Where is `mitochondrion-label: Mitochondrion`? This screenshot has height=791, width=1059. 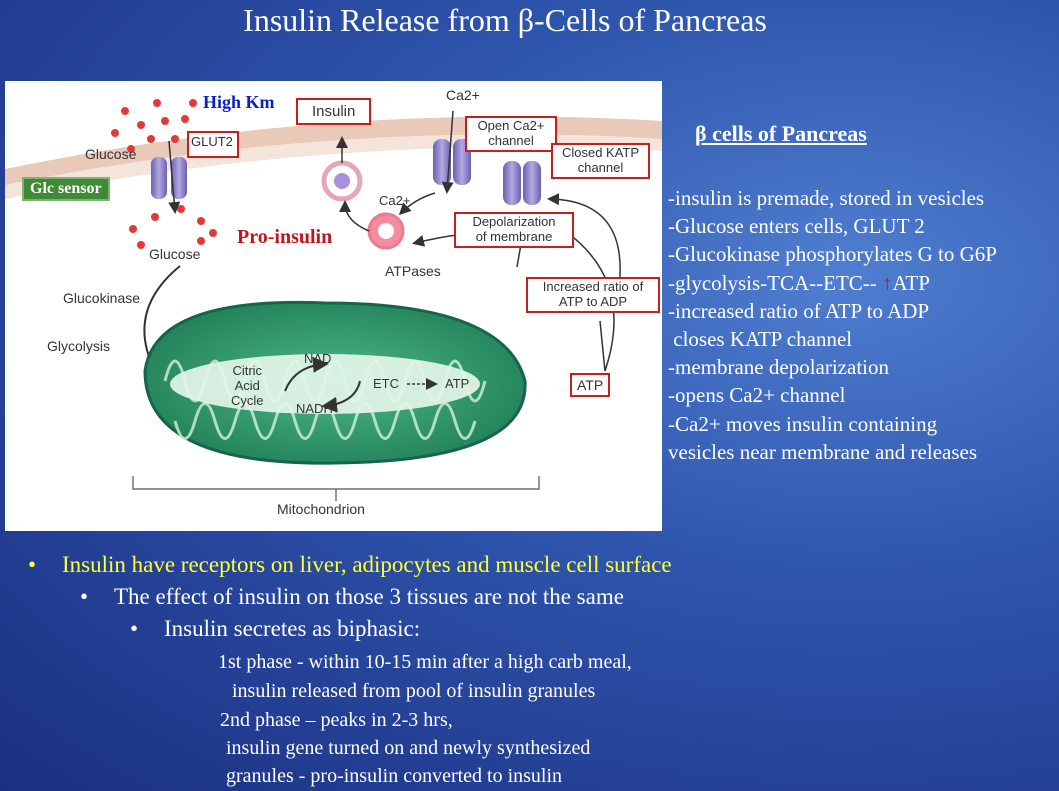 mitochondrion-label: Mitochondrion is located at coordinates (321, 509).